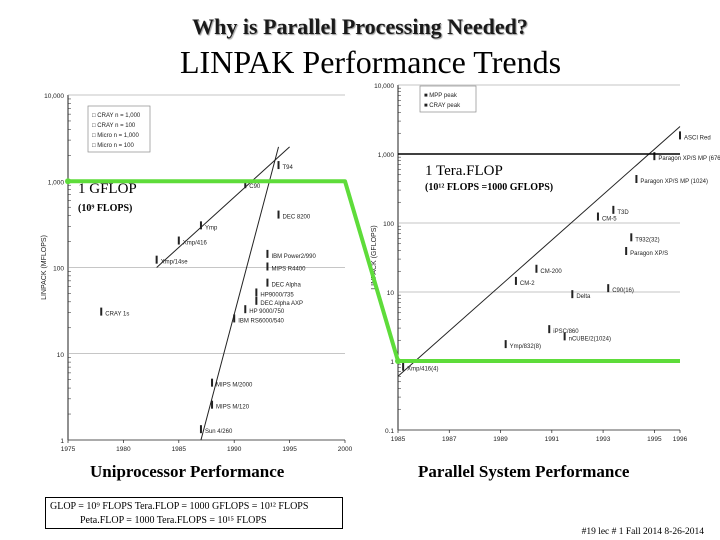 The image size is (720, 540). What do you see at coordinates (115, 136) in the screenshot?
I see `uniprocessor-legend-item: □ Micro n = 1,000` at bounding box center [115, 136].